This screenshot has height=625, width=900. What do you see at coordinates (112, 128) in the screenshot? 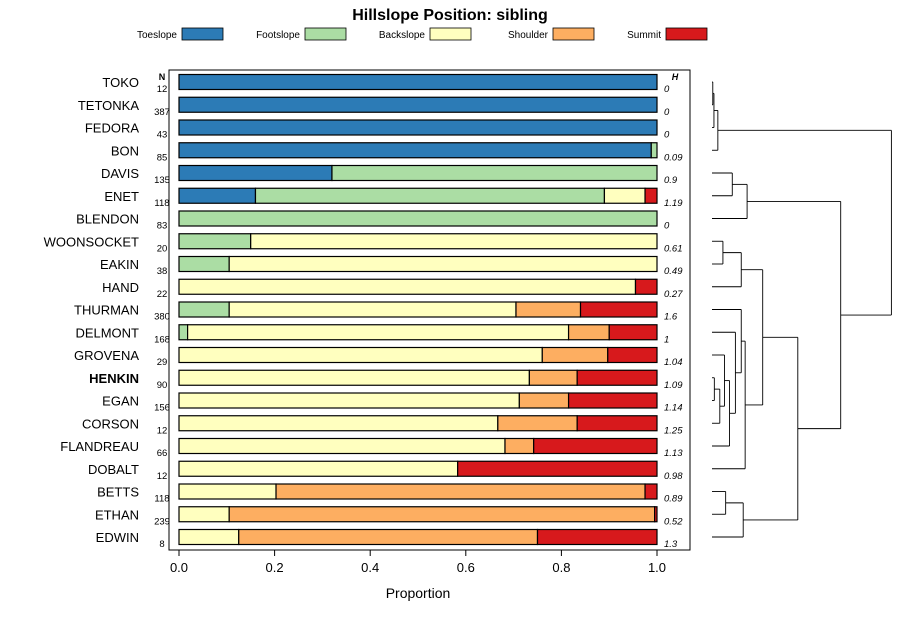
I see `row-label: FEDORA` at bounding box center [112, 128].